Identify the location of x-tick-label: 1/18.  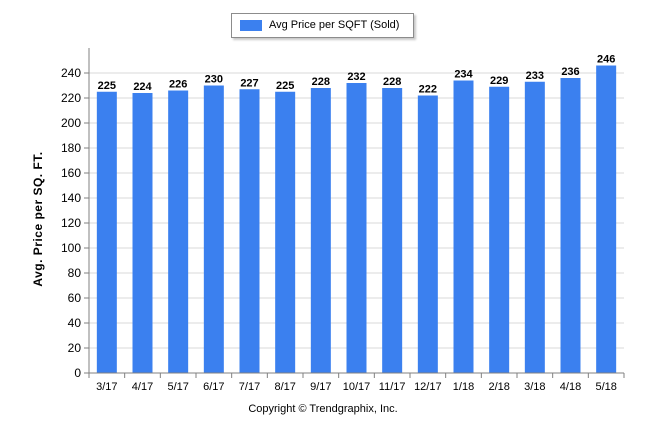
(463, 387).